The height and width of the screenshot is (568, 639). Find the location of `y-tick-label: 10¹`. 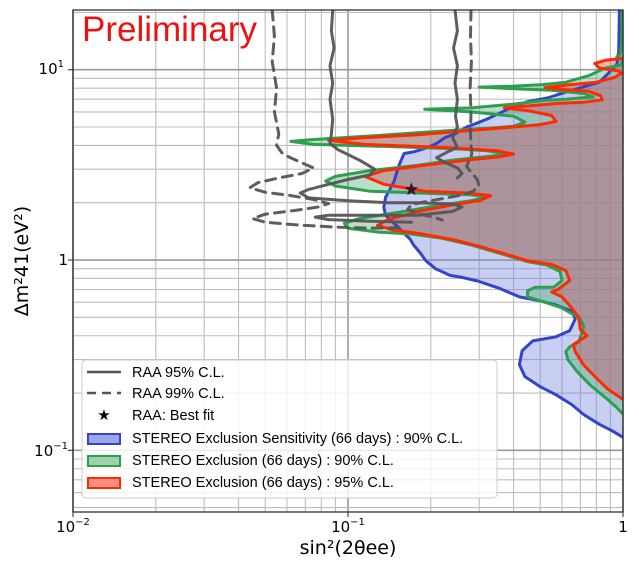

y-tick-label: 10¹ is located at coordinates (51, 68).